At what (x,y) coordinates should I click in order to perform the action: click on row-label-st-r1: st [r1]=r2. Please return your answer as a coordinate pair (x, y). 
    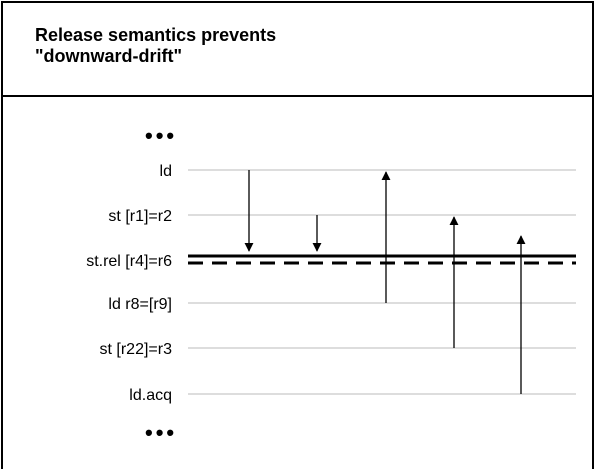
    Looking at the image, I should click on (140, 216).